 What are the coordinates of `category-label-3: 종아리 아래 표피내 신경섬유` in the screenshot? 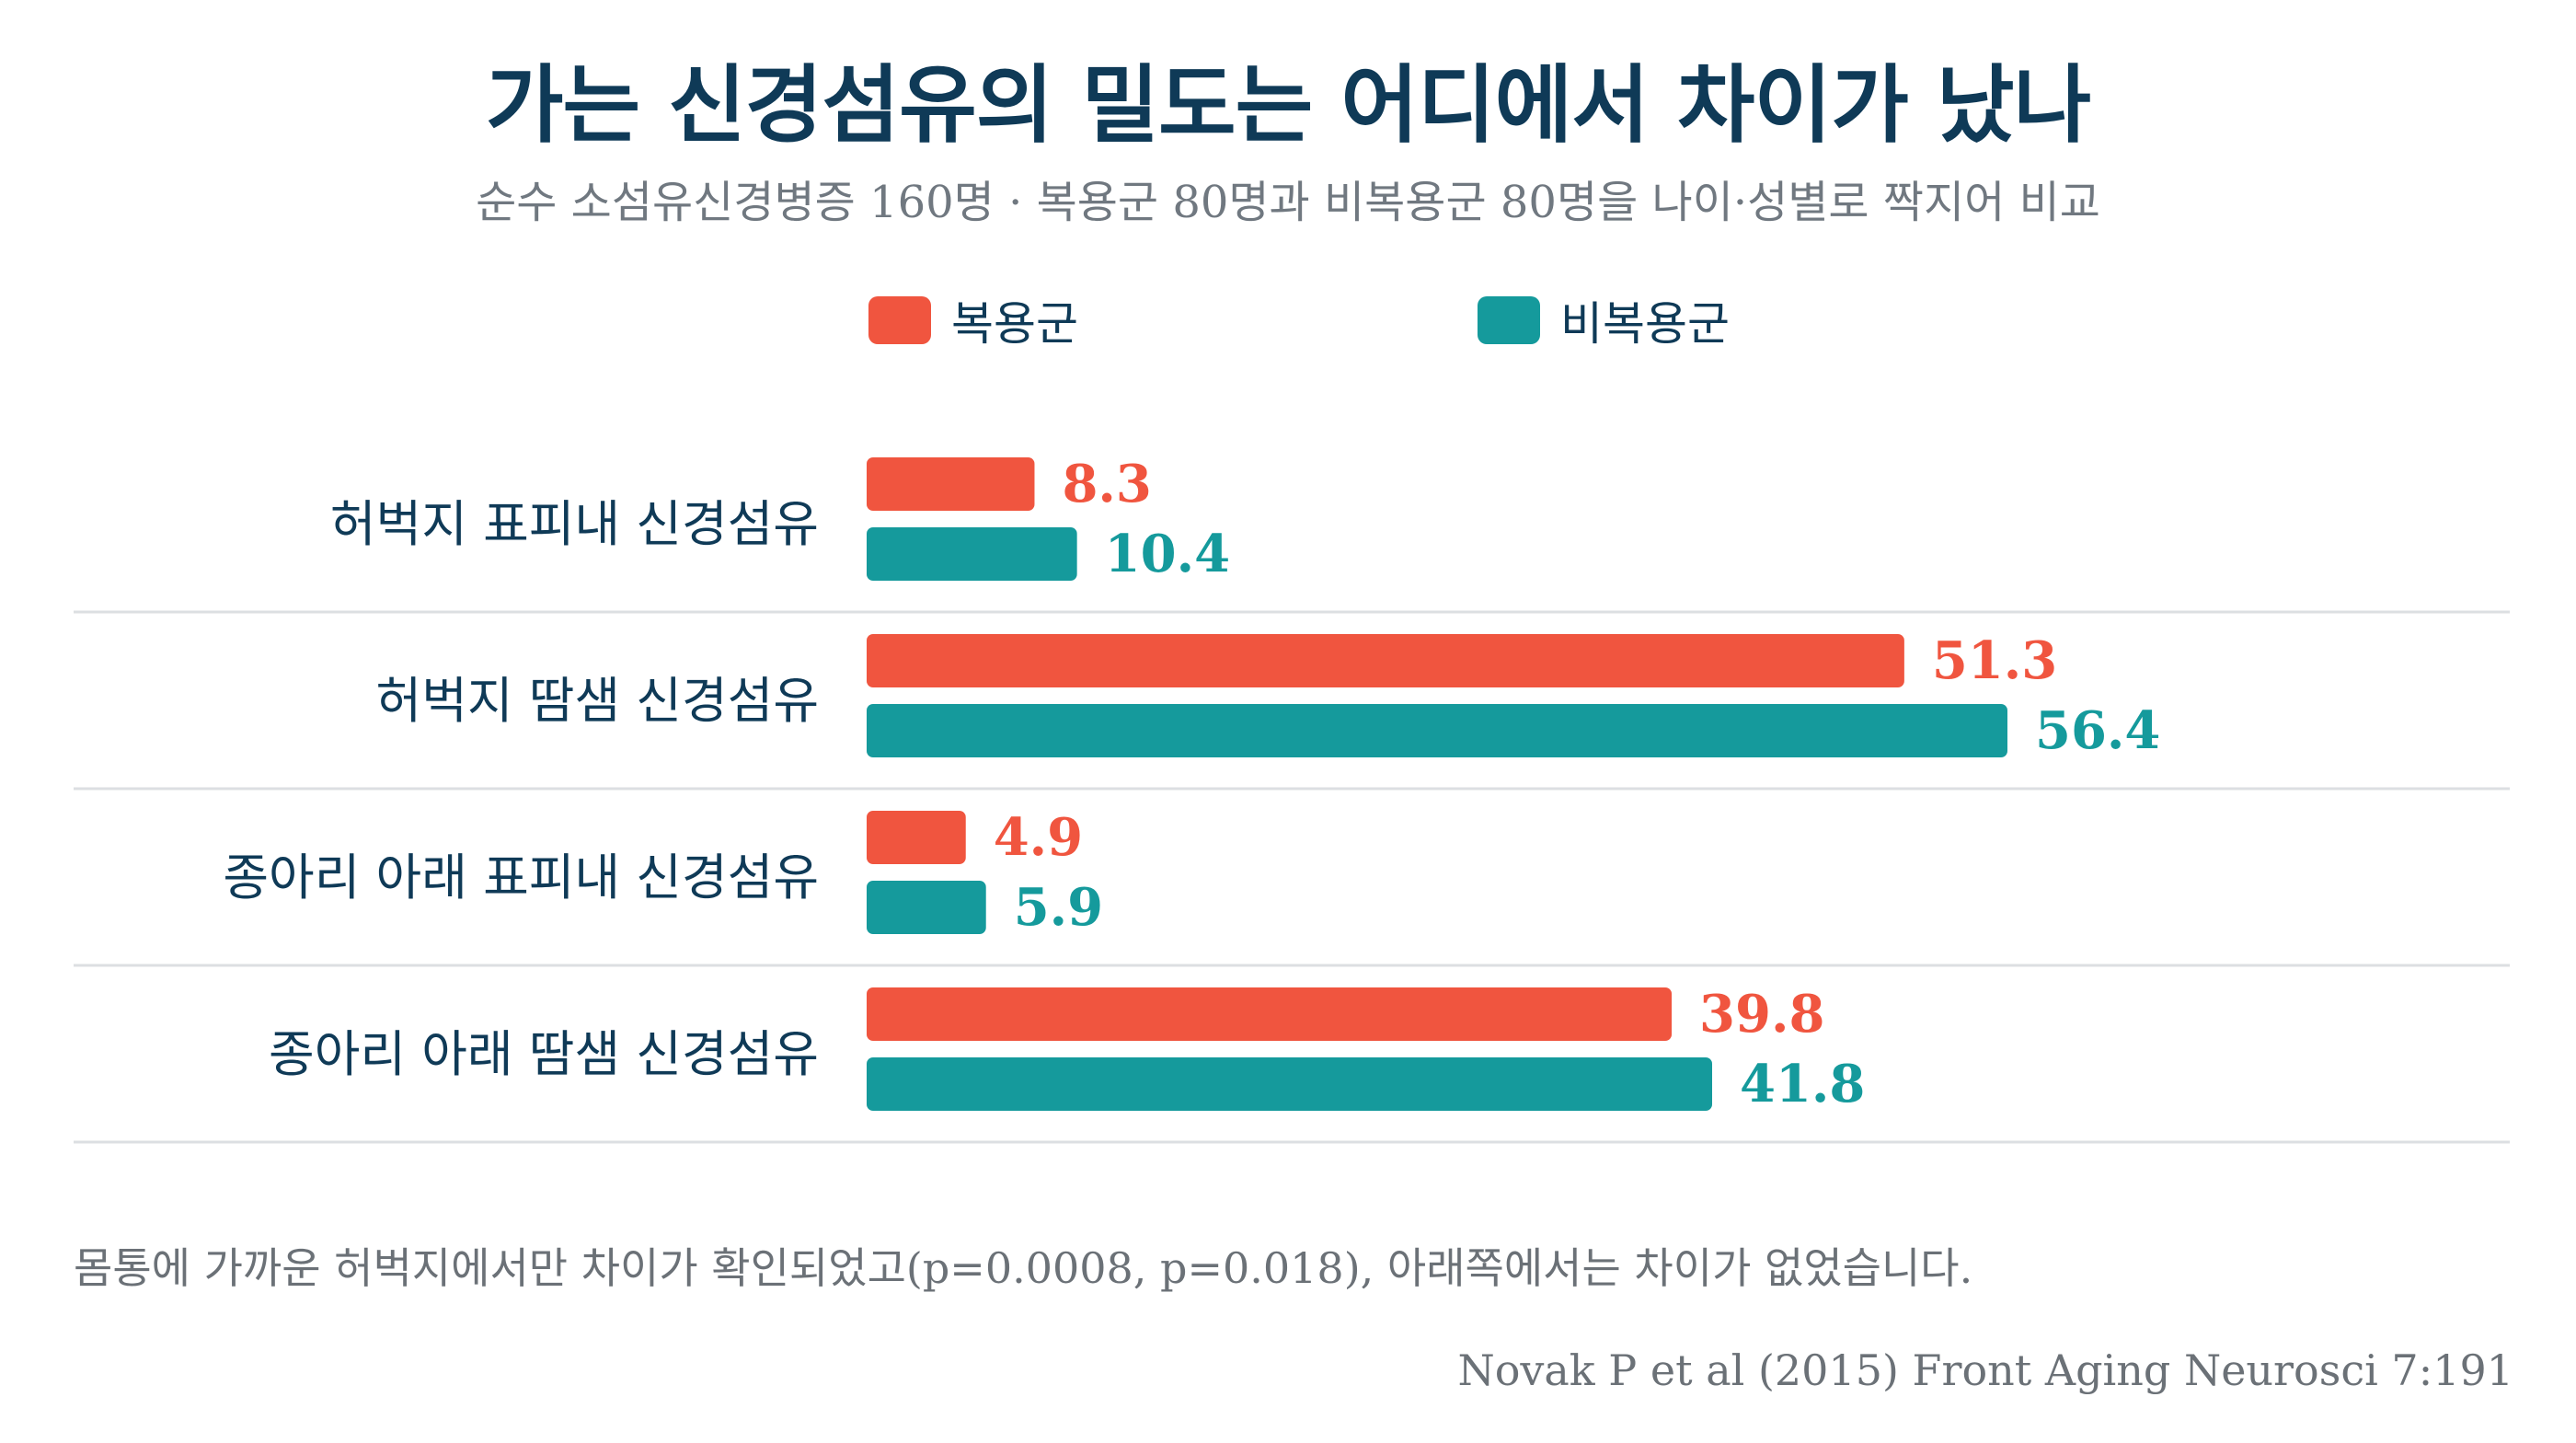 It's located at (521, 877).